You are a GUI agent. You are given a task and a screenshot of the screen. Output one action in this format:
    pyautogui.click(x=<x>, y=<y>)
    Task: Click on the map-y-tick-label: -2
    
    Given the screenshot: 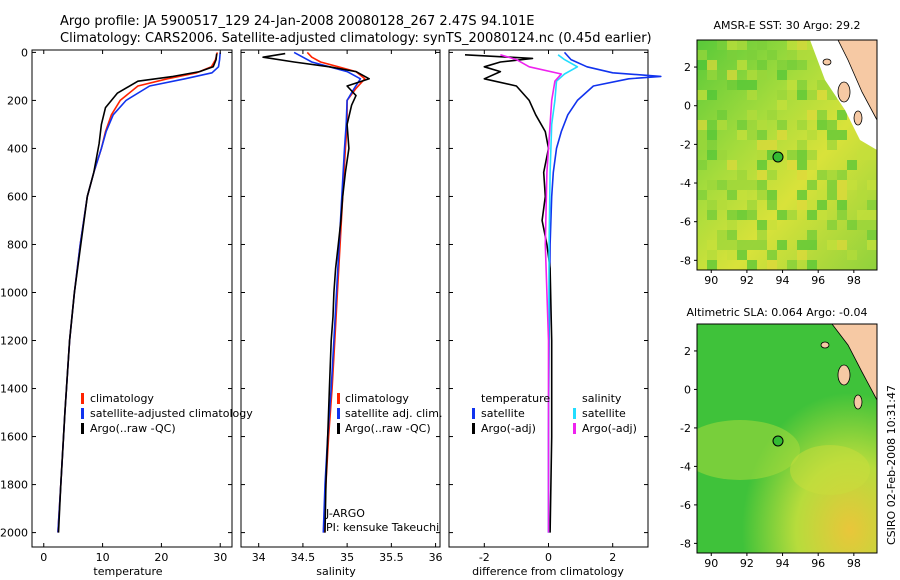 What is the action you would take?
    pyautogui.click(x=685, y=144)
    